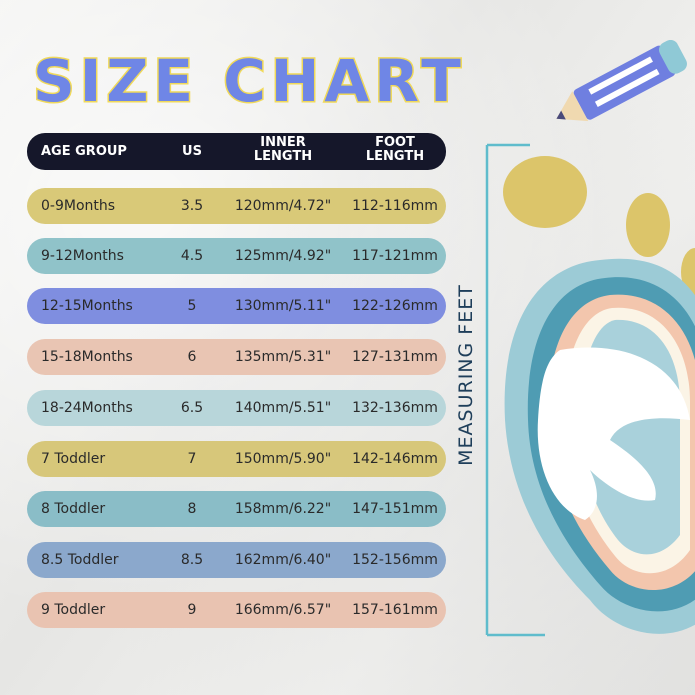 This screenshot has height=695, width=695. I want to click on age-group-cell: 7 Toddler, so click(73, 459).